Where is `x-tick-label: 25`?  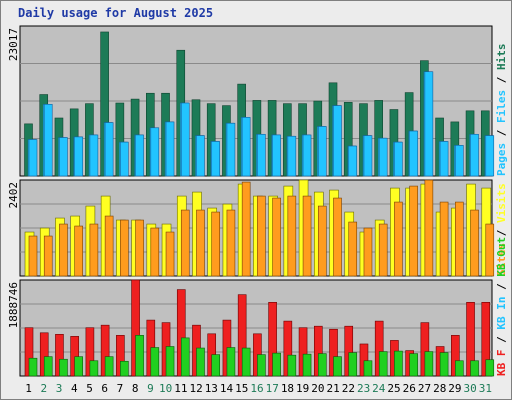
x-tick-label: 25 is located at coordinates (393, 388).